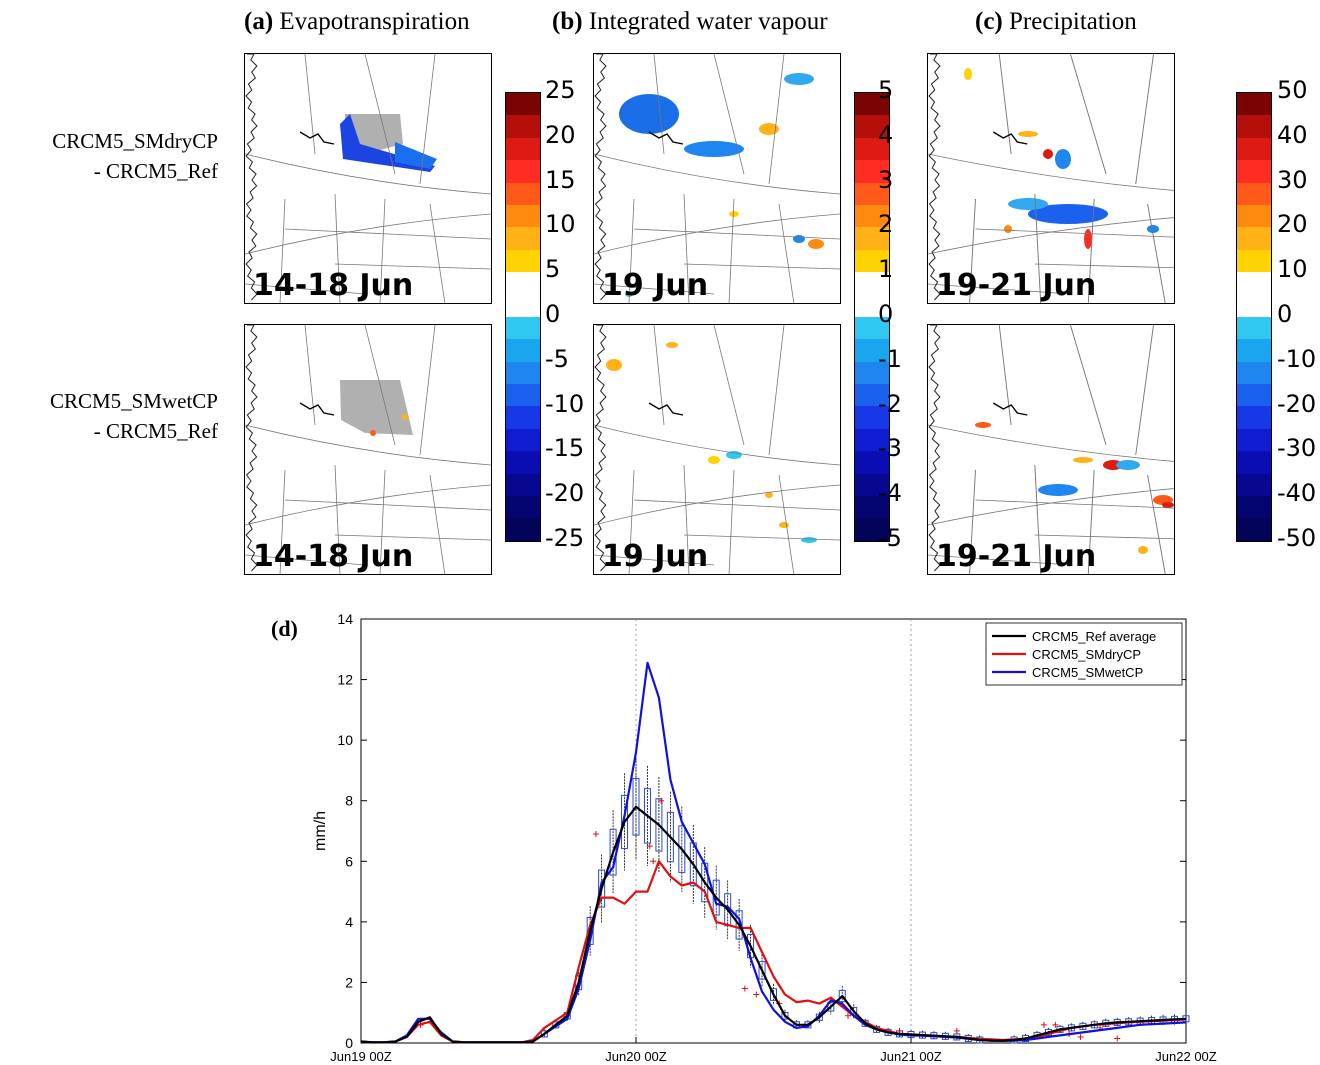 The height and width of the screenshot is (1065, 1320). What do you see at coordinates (155, 431) in the screenshot?
I see `row-label-wet-line2: - CRCM5_Ref` at bounding box center [155, 431].